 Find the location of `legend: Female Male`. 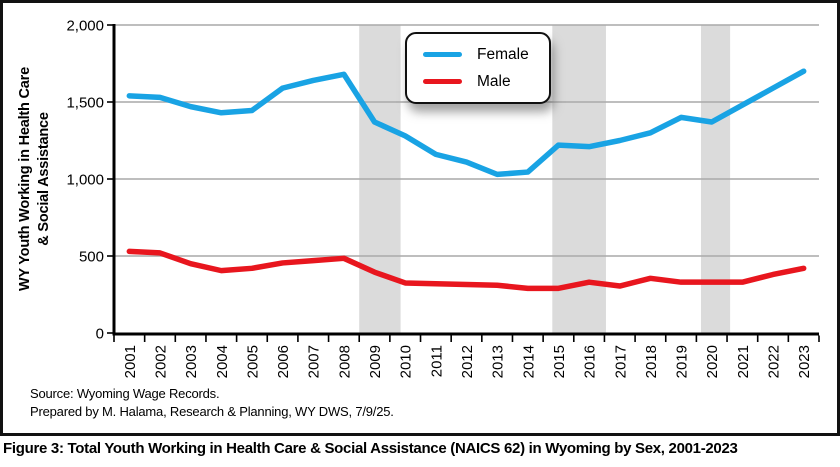

legend: Female Male is located at coordinates (478, 68).